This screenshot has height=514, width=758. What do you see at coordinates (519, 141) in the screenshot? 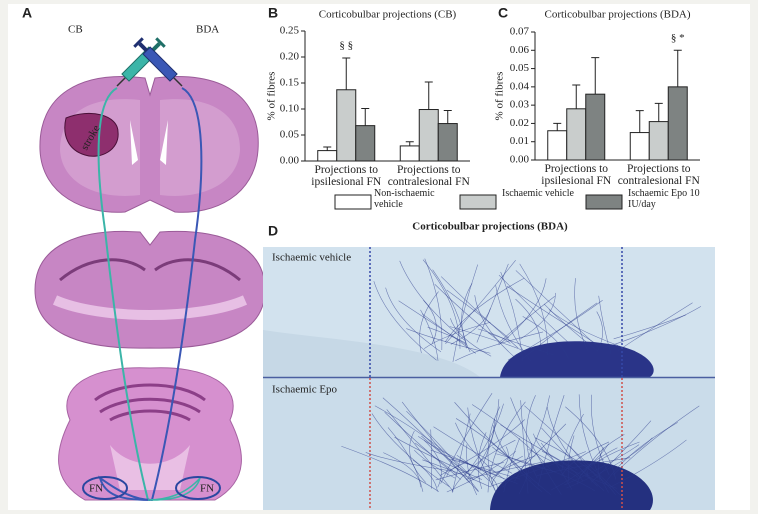
I see `y-tick-label: 0.01` at bounding box center [519, 141].